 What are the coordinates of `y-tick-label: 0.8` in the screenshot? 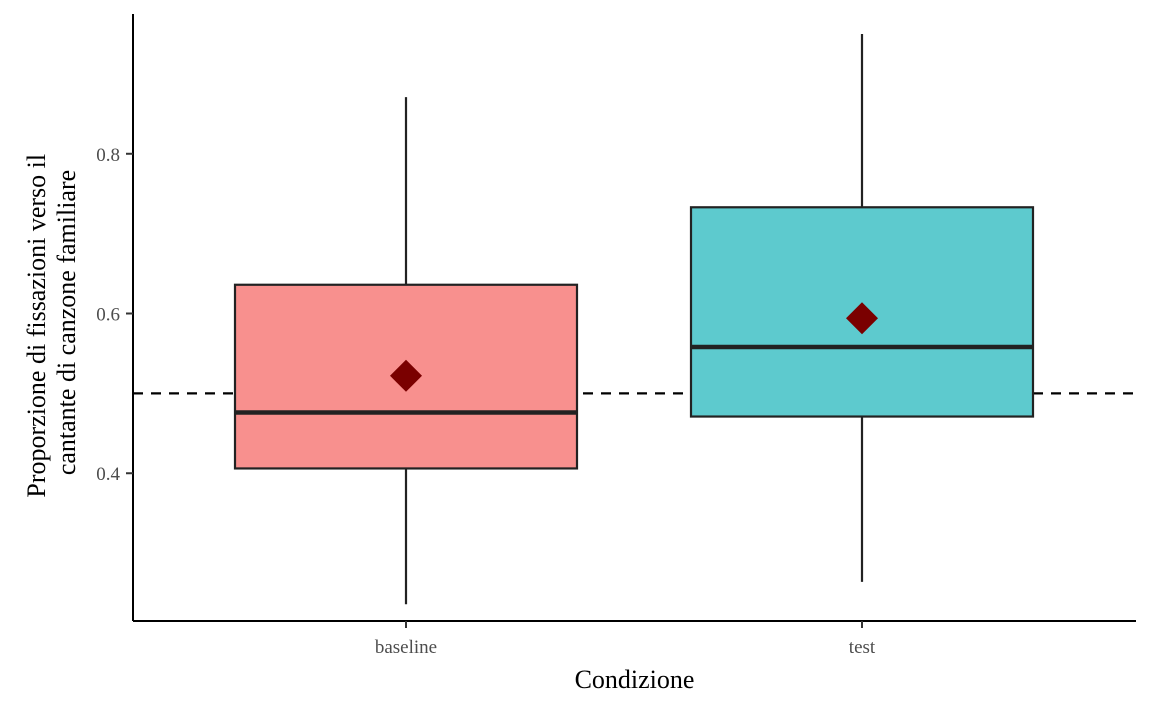 It's located at (108, 155).